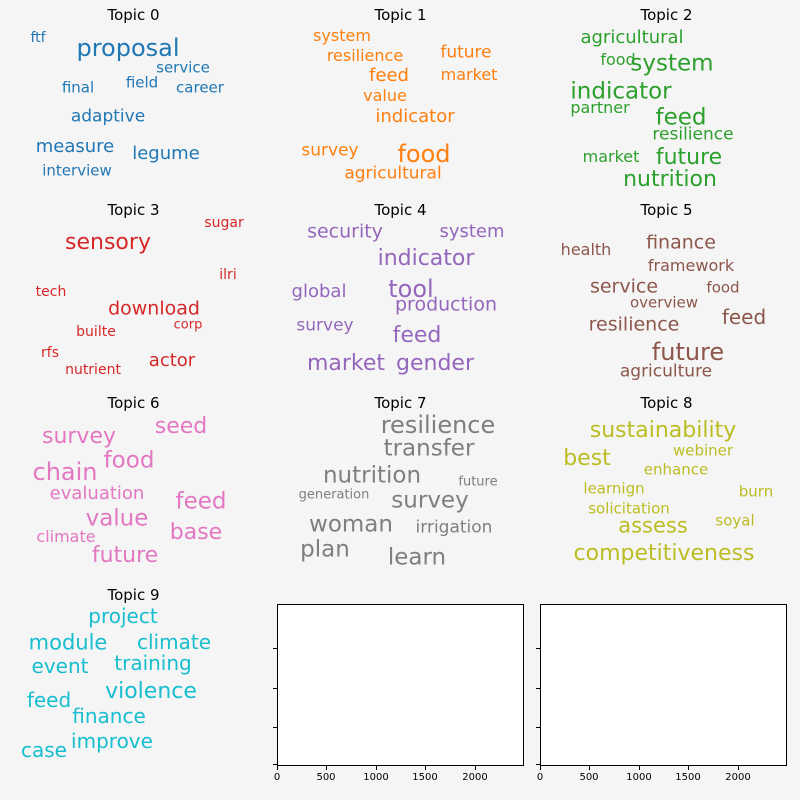 This screenshot has height=800, width=800. I want to click on cloud-word: ftf, so click(38, 38).